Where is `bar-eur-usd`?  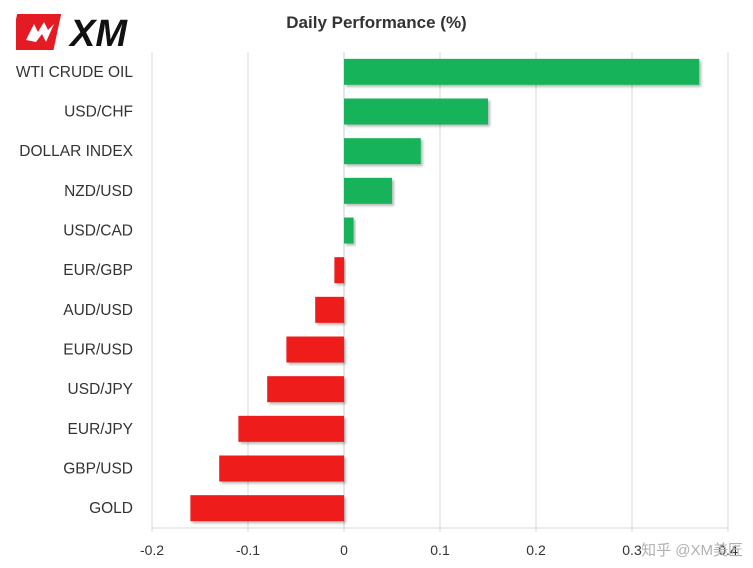
bar-eur-usd is located at coordinates (315, 349).